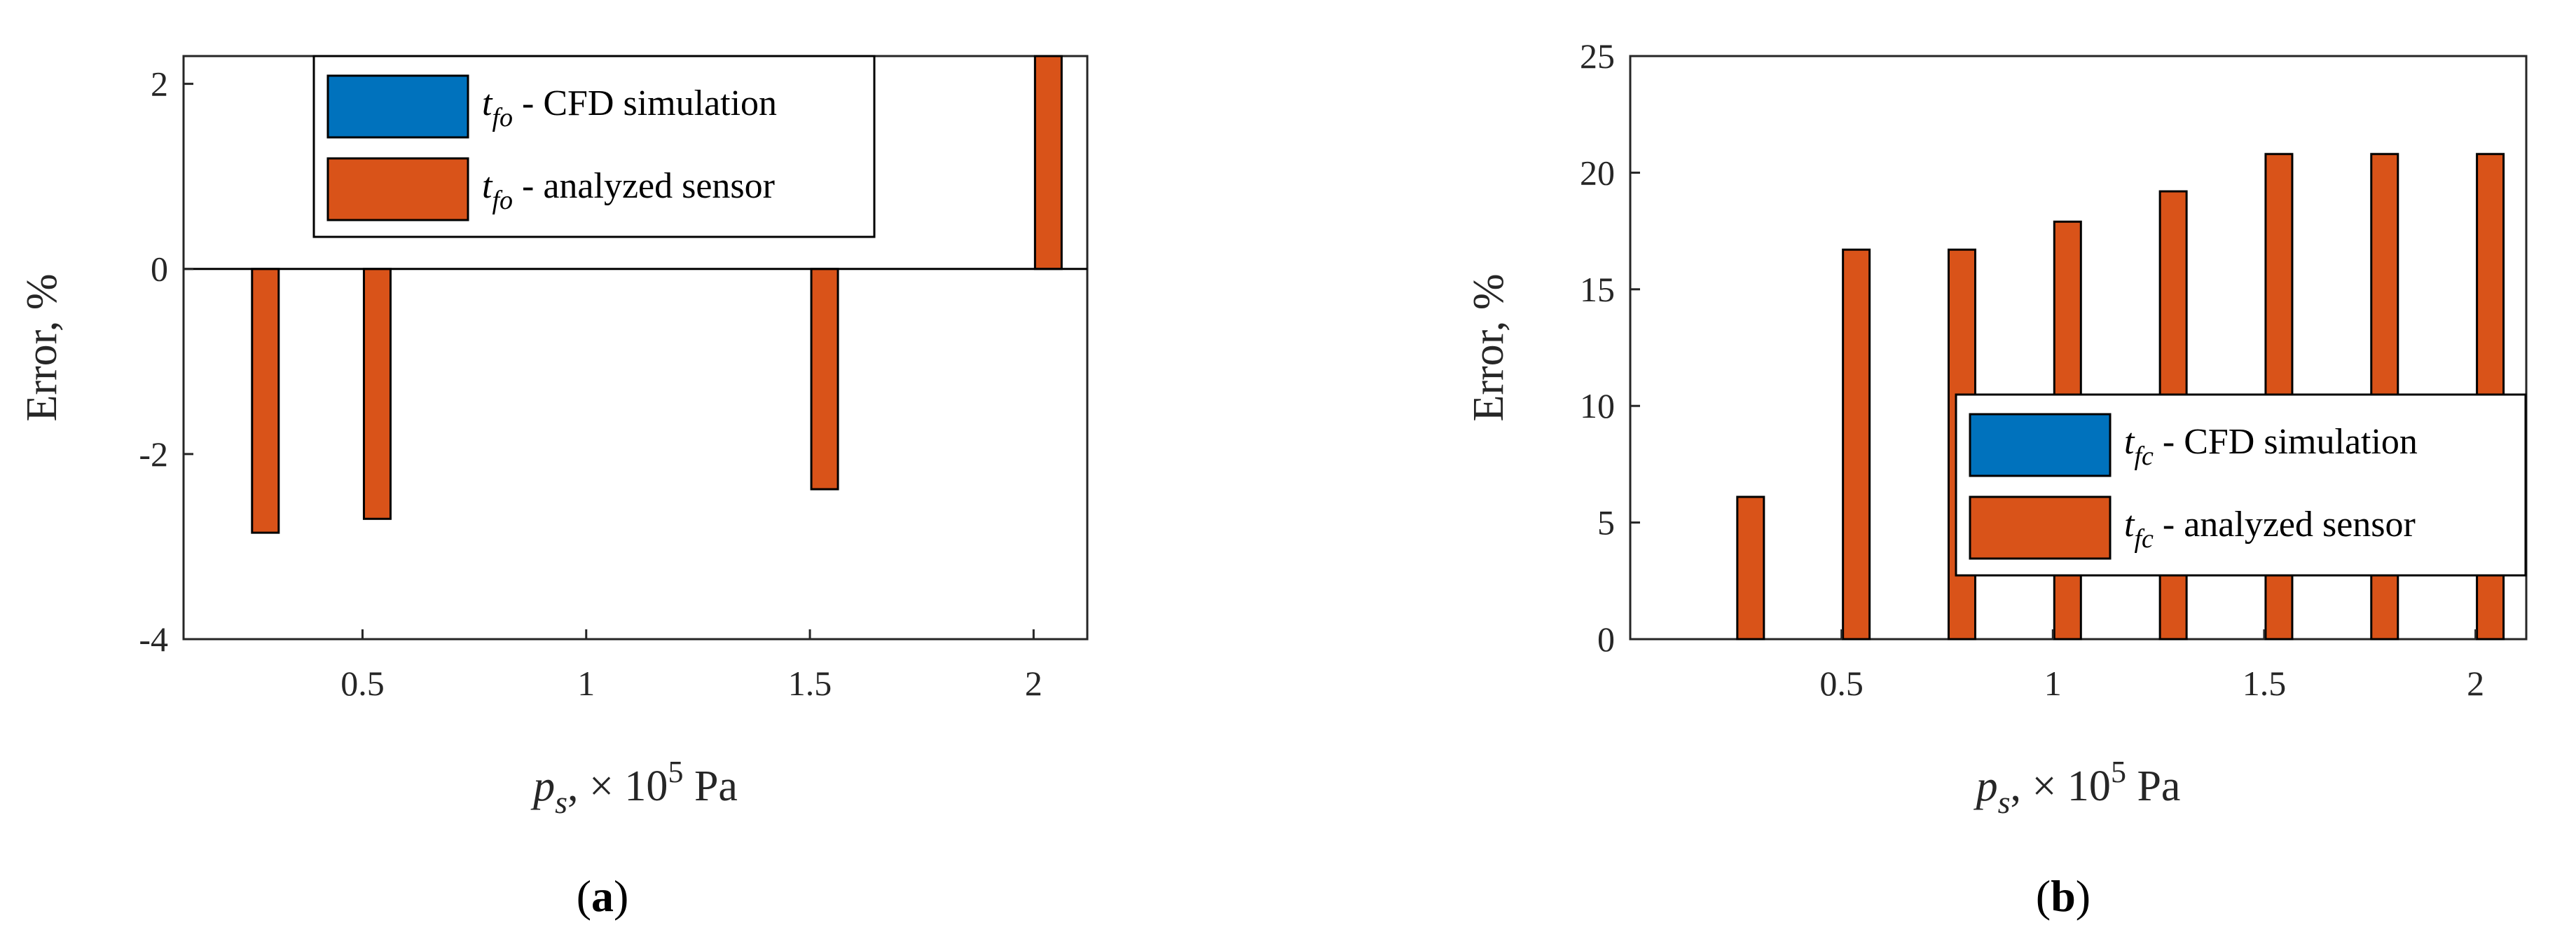 This screenshot has width=2576, height=937. I want to click on y-tick-label: -2, so click(153, 454).